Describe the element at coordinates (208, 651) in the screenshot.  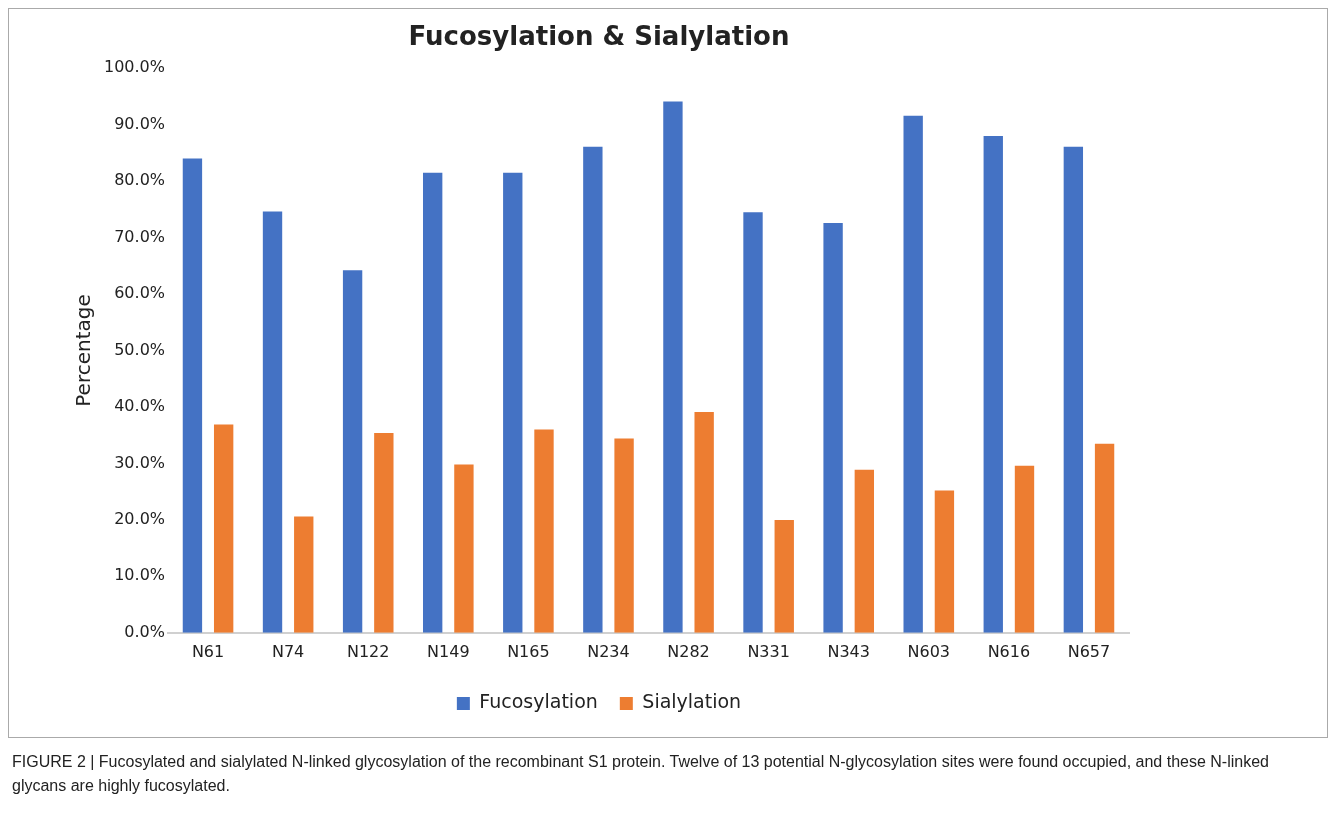
I see `x-tick-label: N61` at that location.